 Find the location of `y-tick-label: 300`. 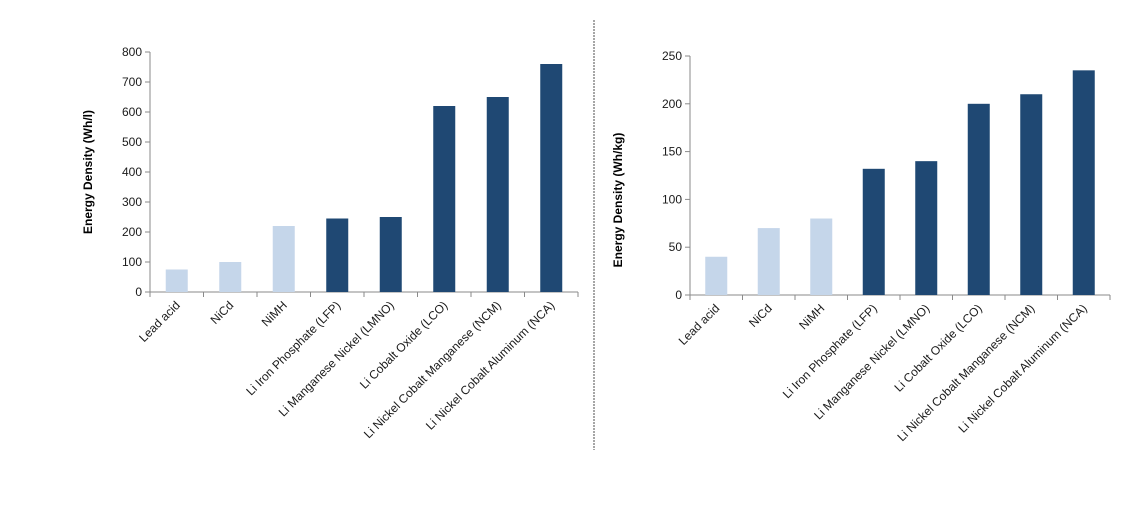

y-tick-label: 300 is located at coordinates (132, 202).